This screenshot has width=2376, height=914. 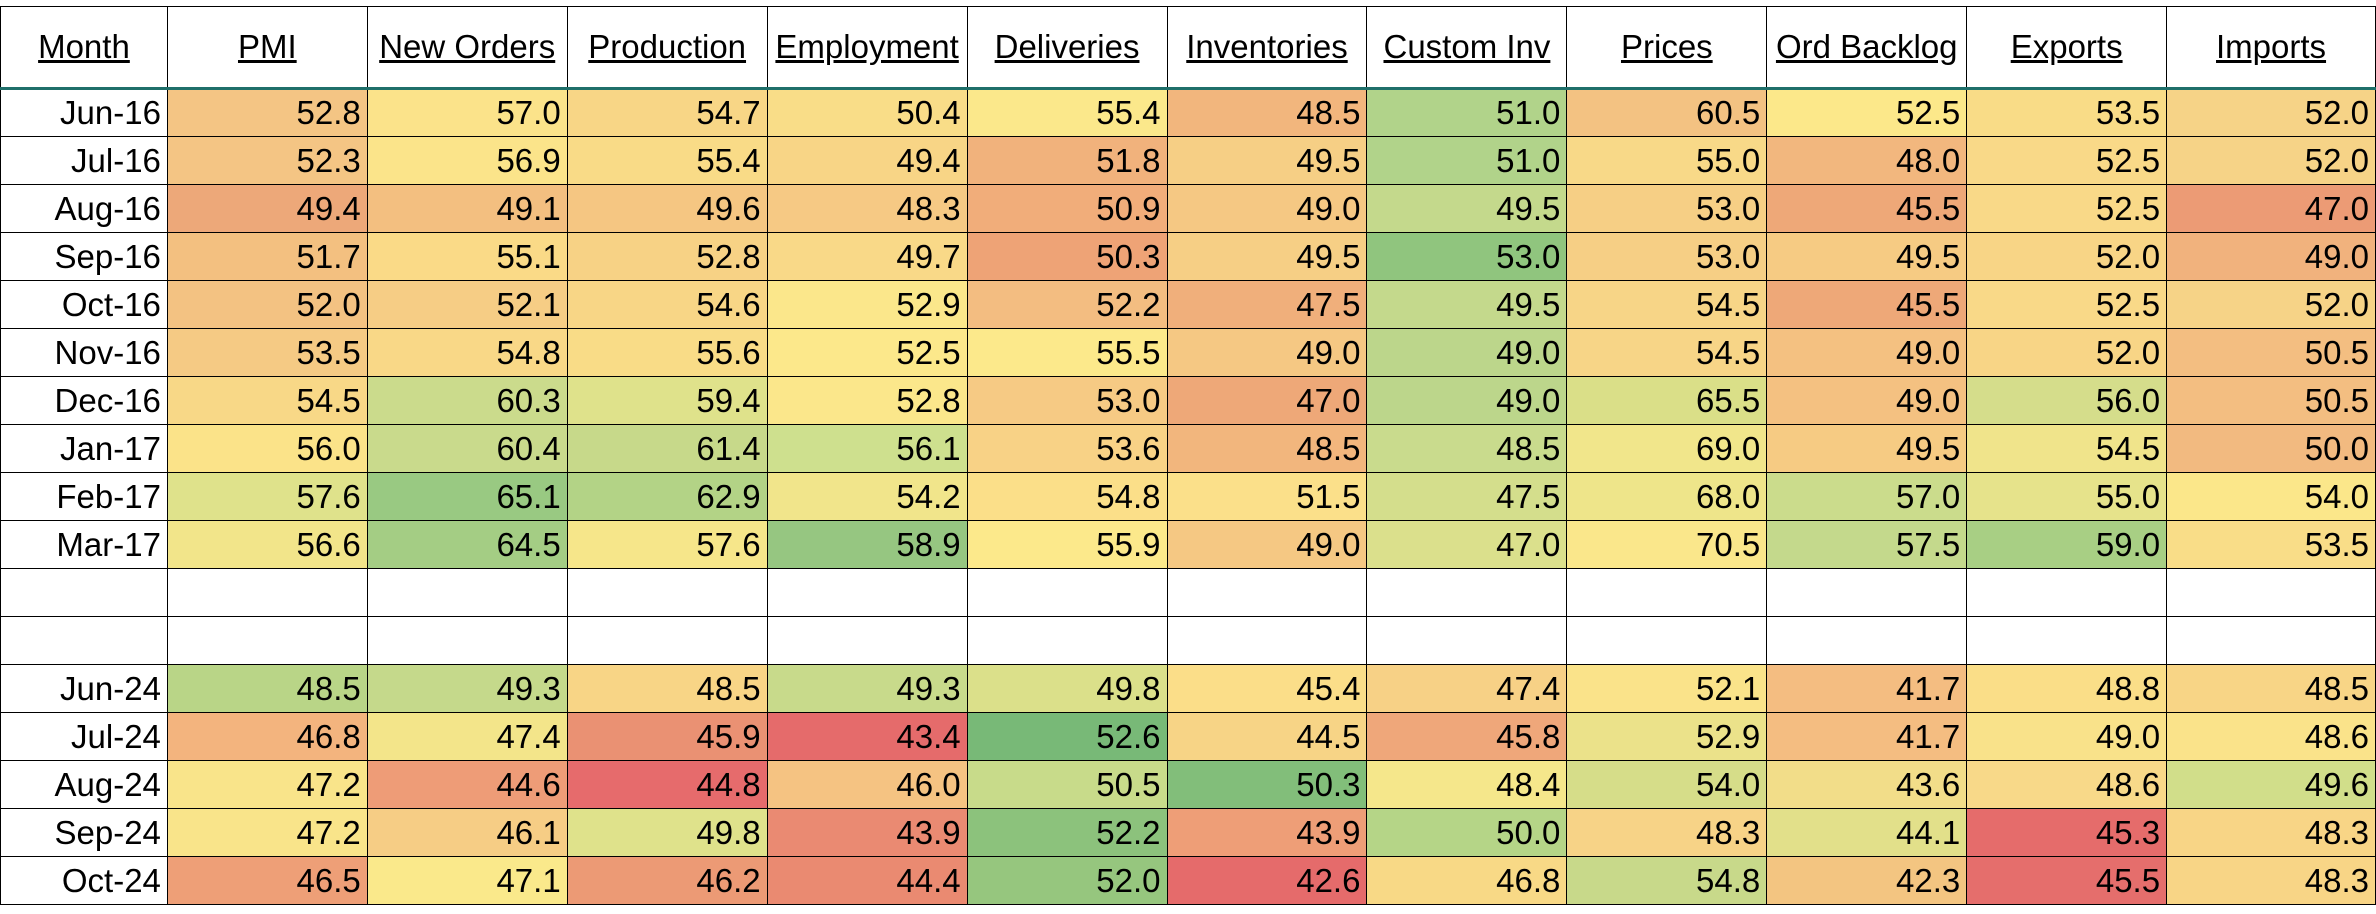 What do you see at coordinates (667, 832) in the screenshot?
I see `value-cell: 49.8` at bounding box center [667, 832].